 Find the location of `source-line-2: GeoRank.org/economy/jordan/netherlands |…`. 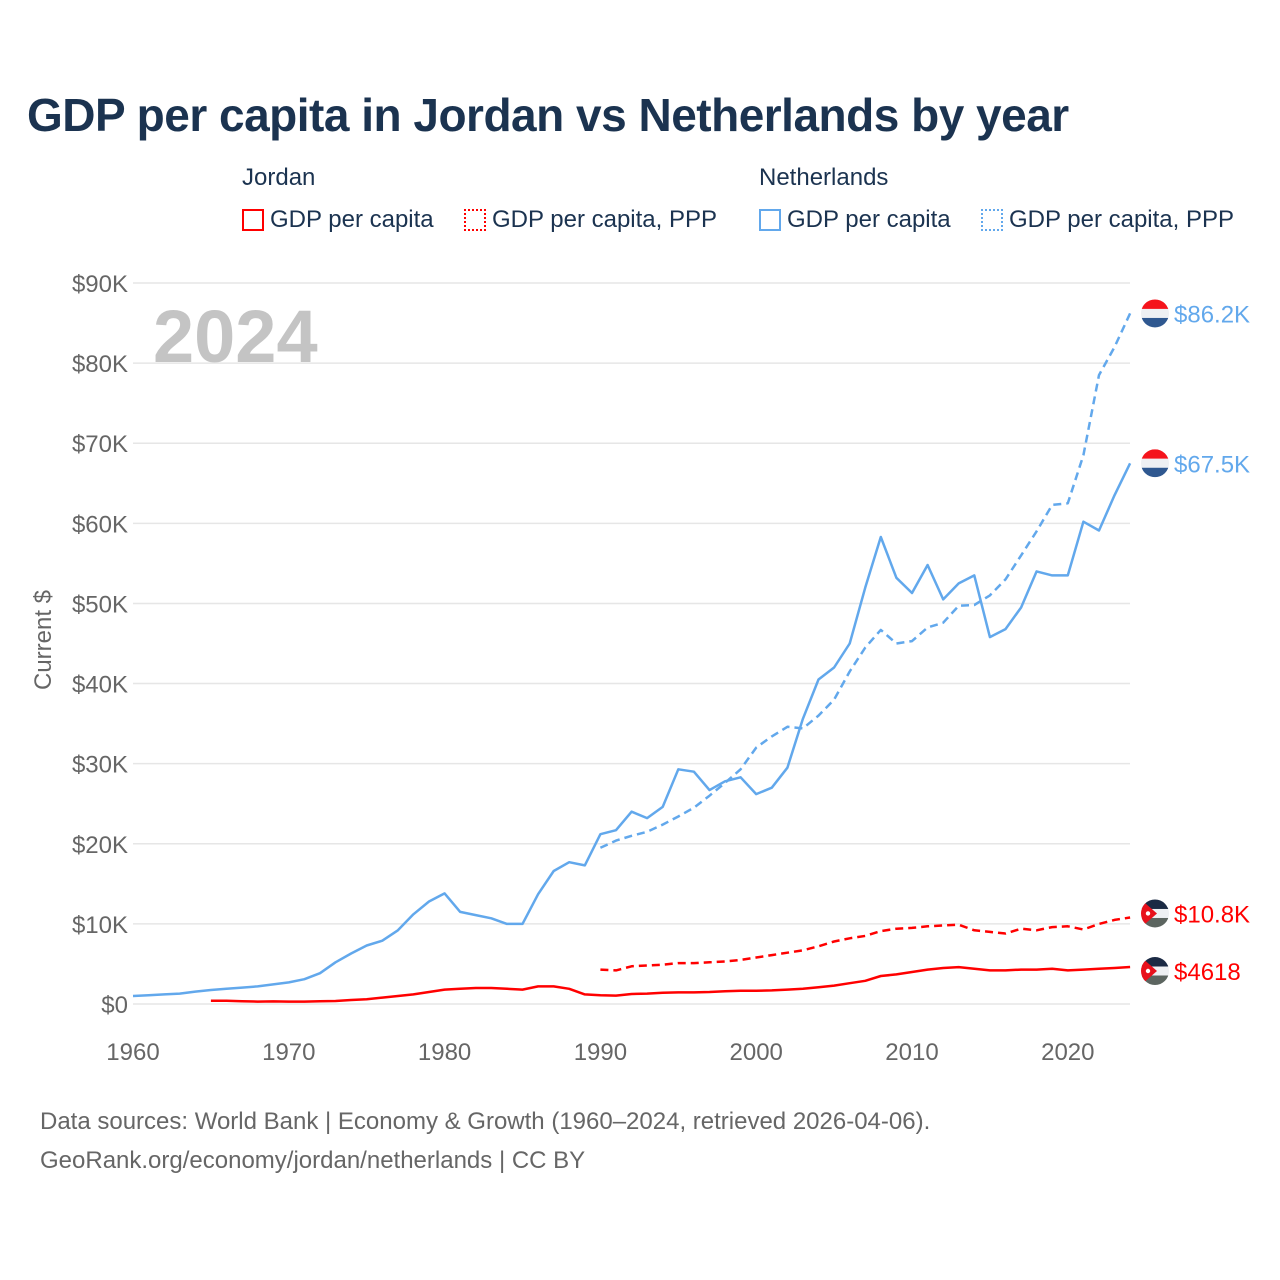

source-line-2: GeoRank.org/economy/jordan/netherlands |… is located at coordinates (313, 1160).